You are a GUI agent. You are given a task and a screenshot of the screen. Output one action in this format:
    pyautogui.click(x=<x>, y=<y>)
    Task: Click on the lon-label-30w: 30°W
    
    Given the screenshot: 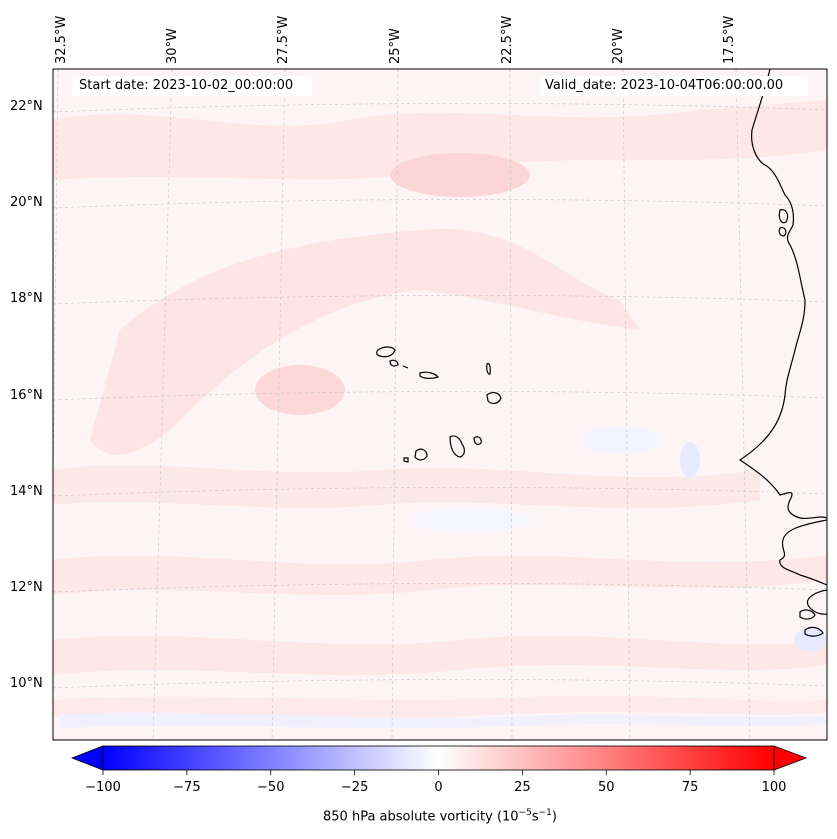 What is the action you would take?
    pyautogui.click(x=172, y=46)
    